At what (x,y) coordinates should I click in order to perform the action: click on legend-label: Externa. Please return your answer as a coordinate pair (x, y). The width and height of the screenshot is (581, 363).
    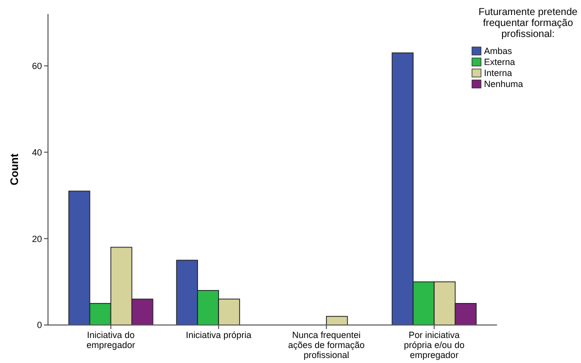
    Looking at the image, I should click on (500, 62).